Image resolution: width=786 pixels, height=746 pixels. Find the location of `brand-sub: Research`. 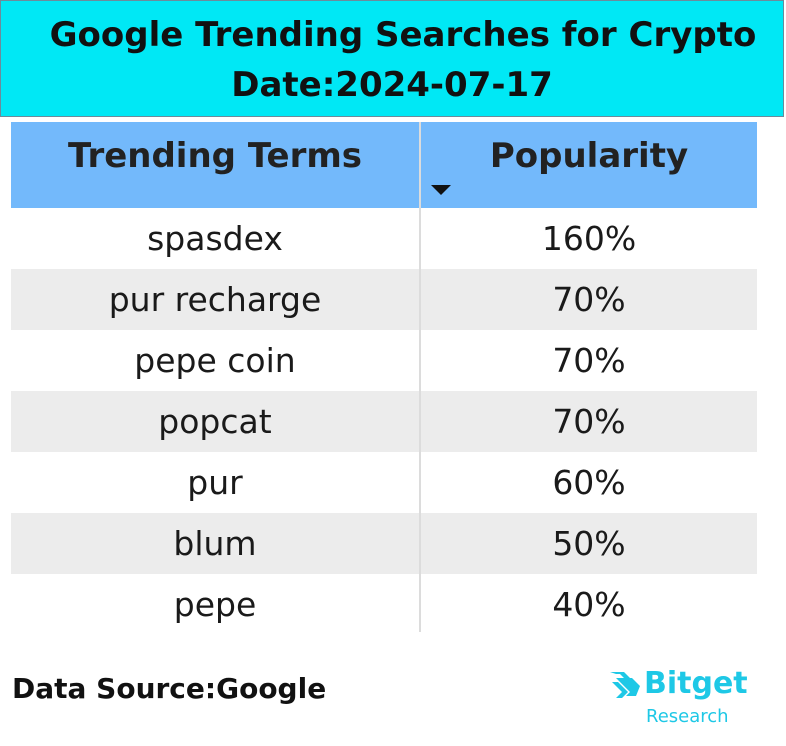

brand-sub: Research is located at coordinates (687, 716).